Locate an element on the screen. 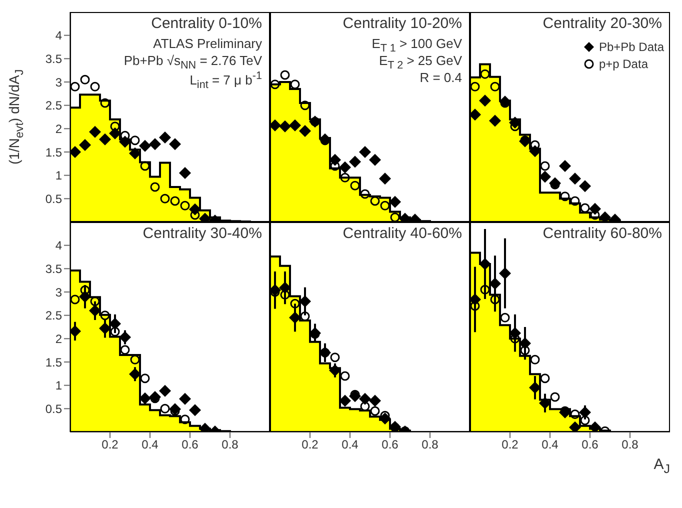 Image resolution: width=682 pixels, height=508 pixels. legend-label: Pb+Pb Data is located at coordinates (631, 47).